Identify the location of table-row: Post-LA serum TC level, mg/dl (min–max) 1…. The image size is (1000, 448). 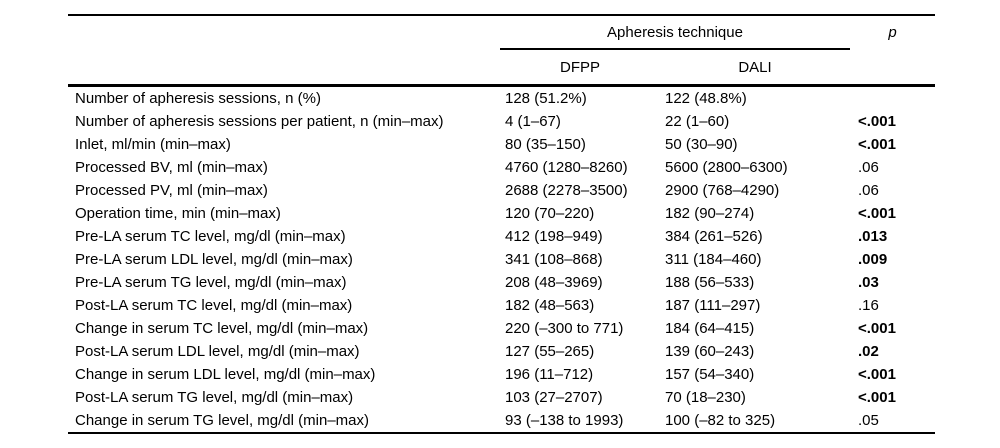
(501, 305).